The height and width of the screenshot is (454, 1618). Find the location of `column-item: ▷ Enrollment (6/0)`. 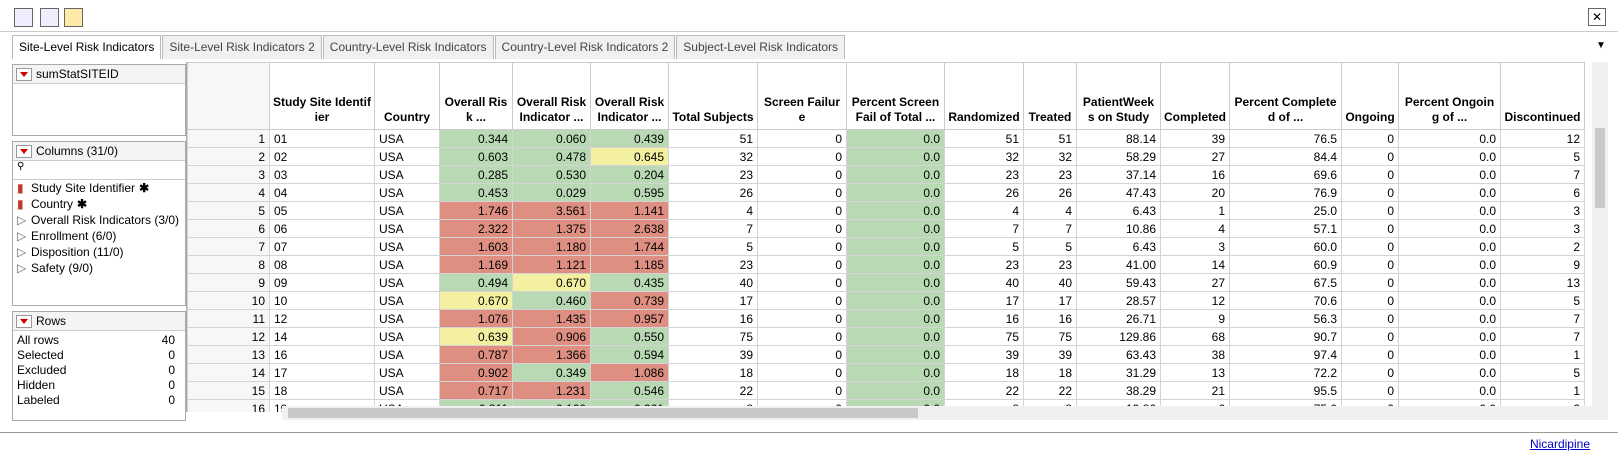

column-item: ▷ Enrollment (6/0) is located at coordinates (99, 236).